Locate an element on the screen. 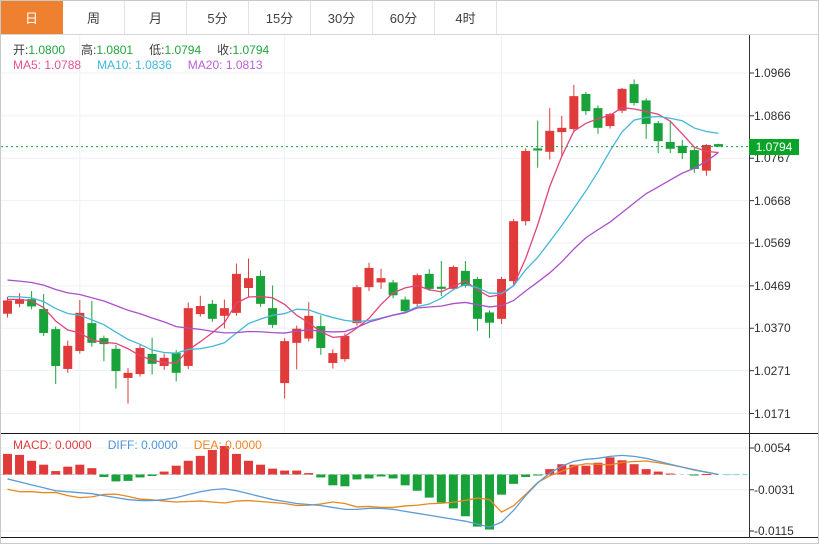  ma-readout: MA5: 1.0788 MA10: 1.0836 MA20: 1.0813 is located at coordinates (138, 65).